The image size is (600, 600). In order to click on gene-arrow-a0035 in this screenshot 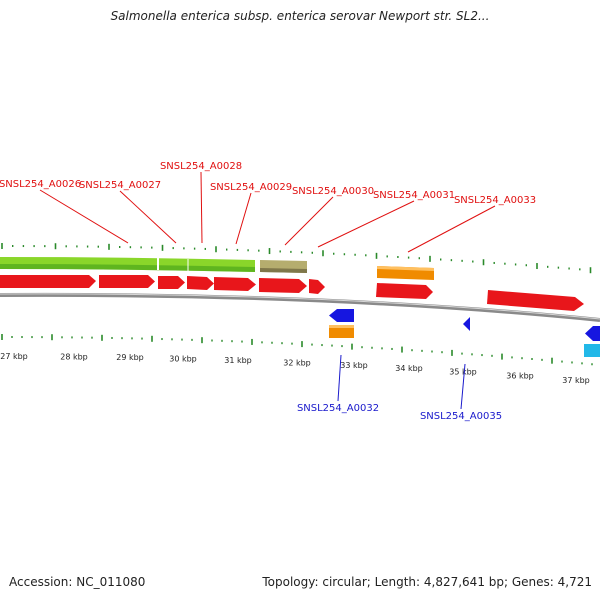, I will do `click(466, 324)`.